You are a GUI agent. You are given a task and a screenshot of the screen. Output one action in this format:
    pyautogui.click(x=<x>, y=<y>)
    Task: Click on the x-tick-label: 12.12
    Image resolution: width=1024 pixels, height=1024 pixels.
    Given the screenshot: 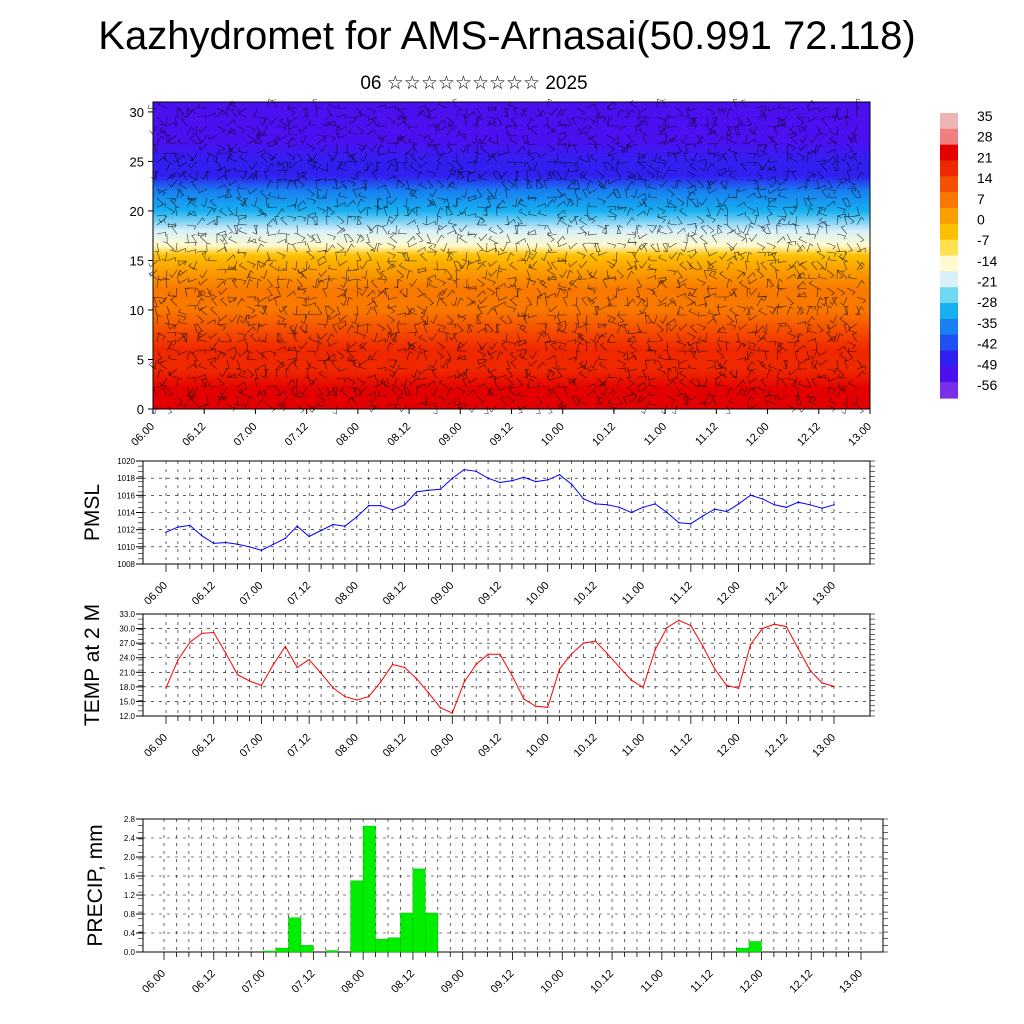 What is the action you would take?
    pyautogui.click(x=776, y=594)
    